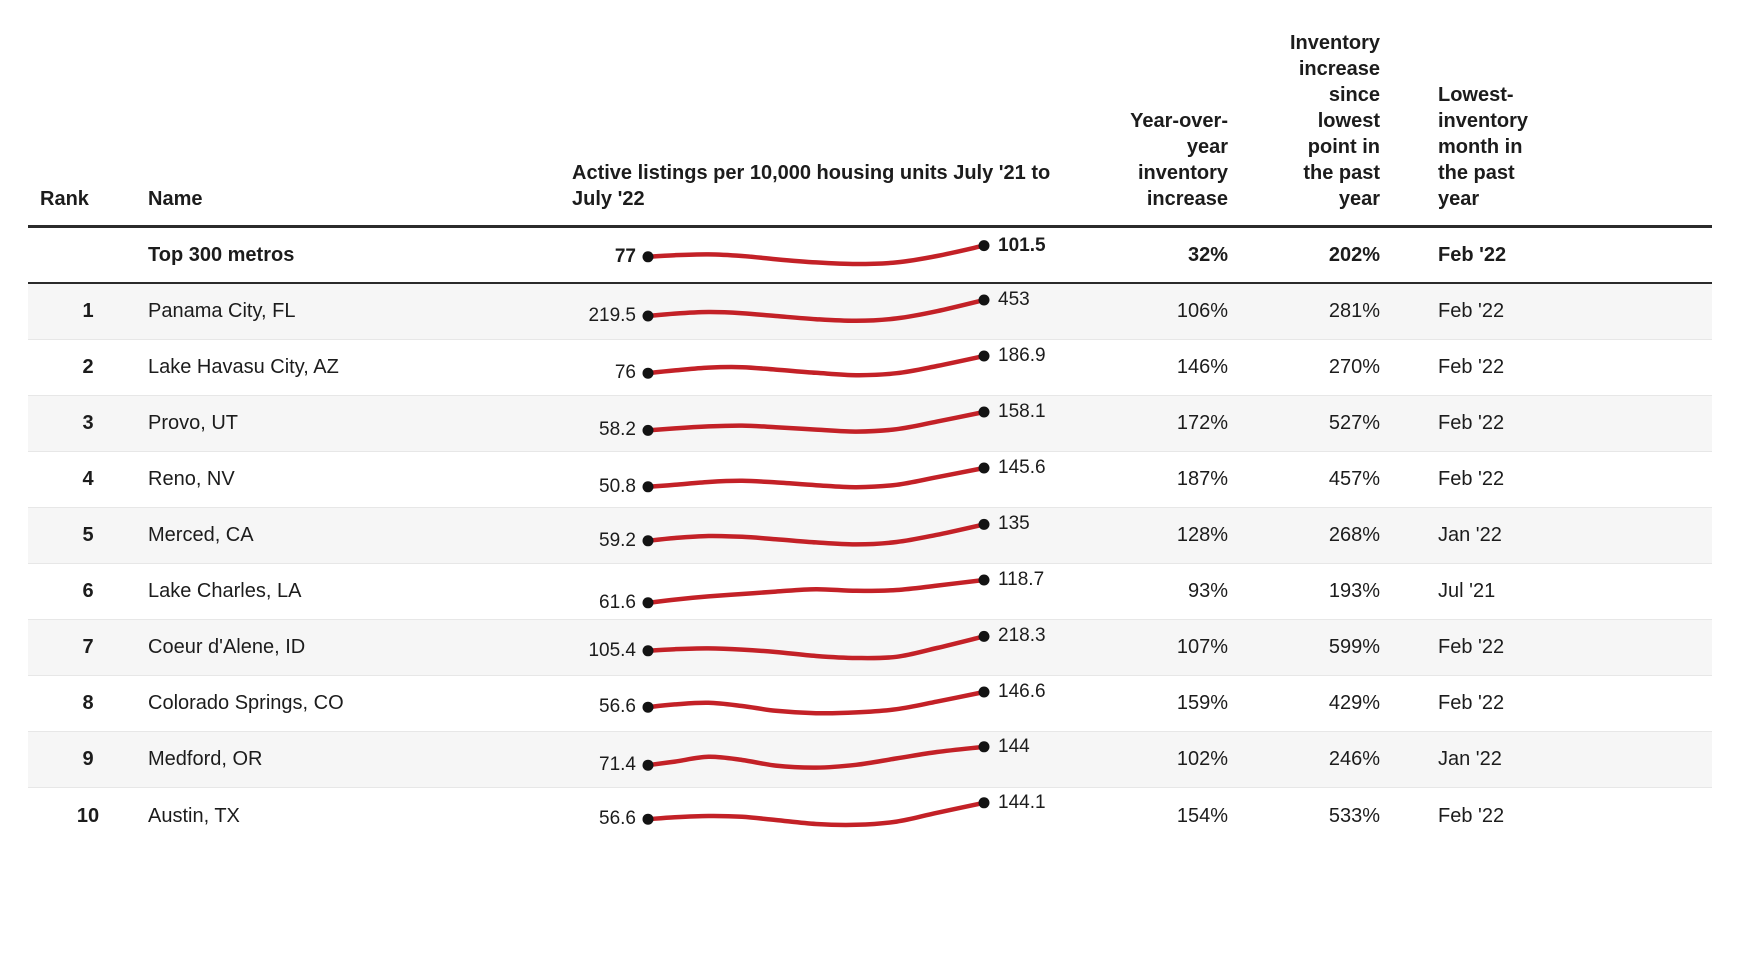 This screenshot has width=1740, height=968. Describe the element at coordinates (1354, 311) in the screenshot. I see `increase-since-low-value: 281%` at that location.